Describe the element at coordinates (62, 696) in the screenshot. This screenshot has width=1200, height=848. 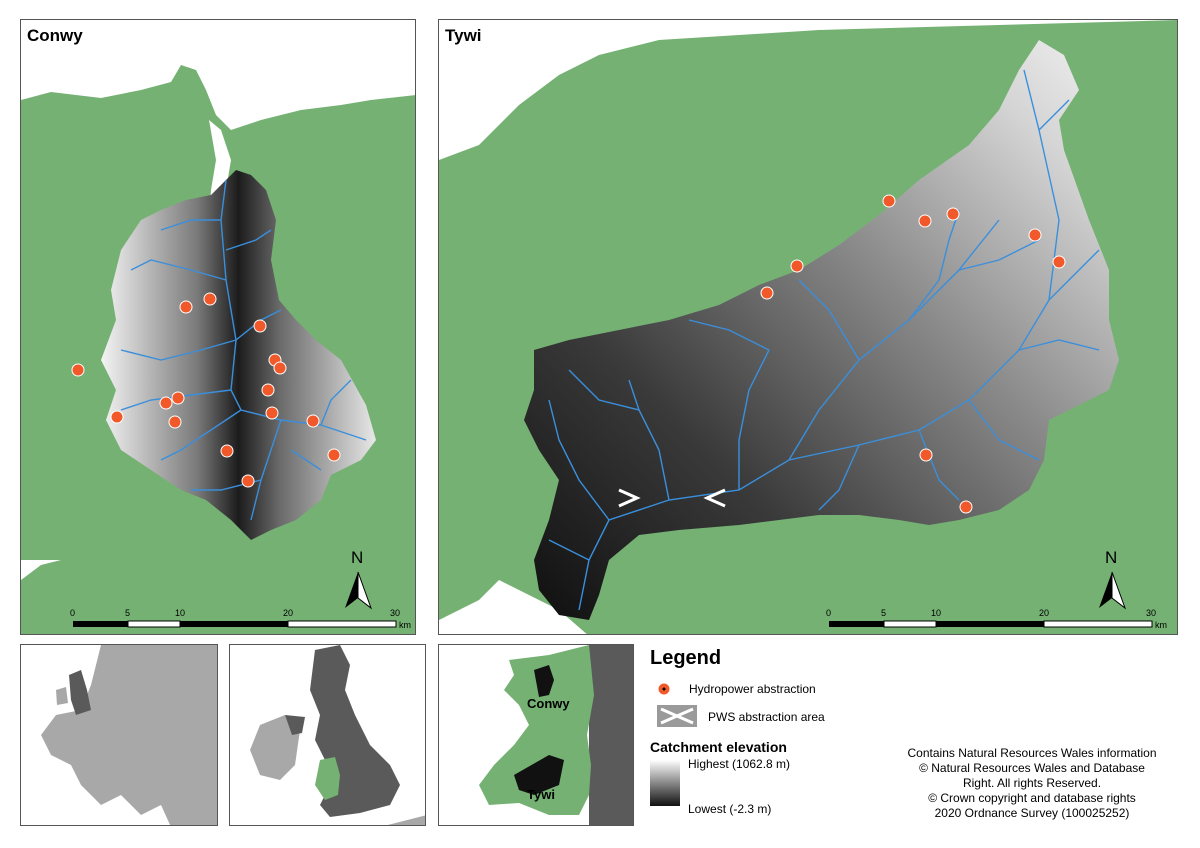
I see `ireland-inset` at that location.